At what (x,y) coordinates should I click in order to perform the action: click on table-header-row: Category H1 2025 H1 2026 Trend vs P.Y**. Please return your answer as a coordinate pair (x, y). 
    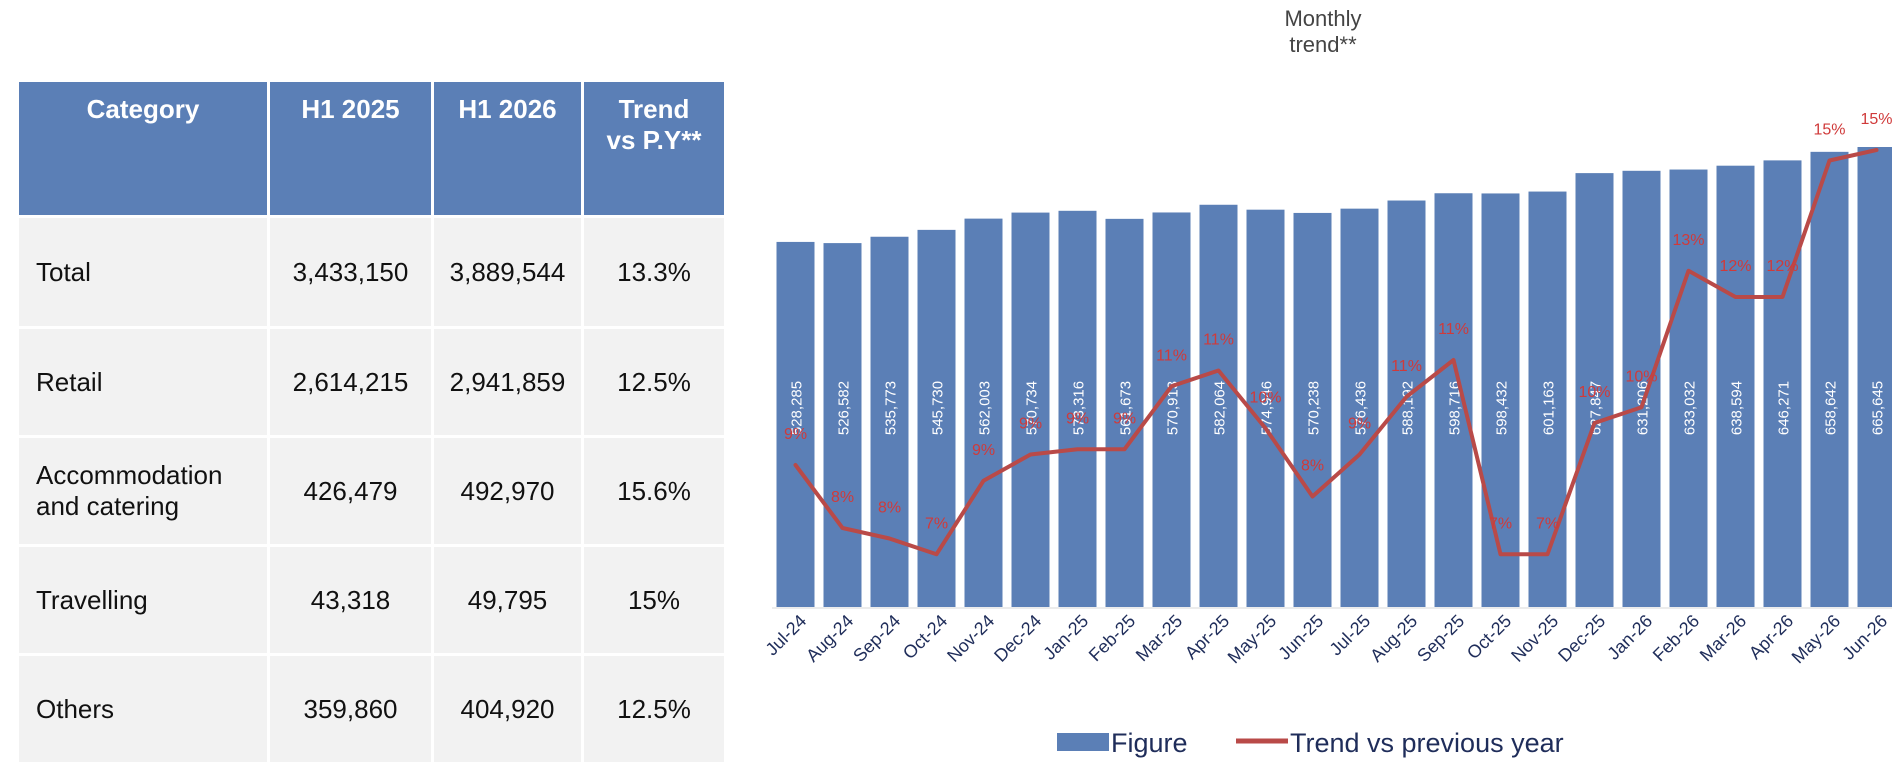
    Looking at the image, I should click on (371, 148).